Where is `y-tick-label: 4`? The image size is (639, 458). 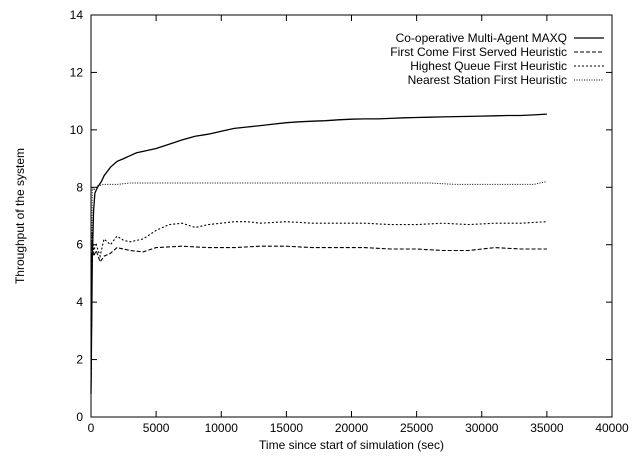
y-tick-label: 4 is located at coordinates (79, 302).